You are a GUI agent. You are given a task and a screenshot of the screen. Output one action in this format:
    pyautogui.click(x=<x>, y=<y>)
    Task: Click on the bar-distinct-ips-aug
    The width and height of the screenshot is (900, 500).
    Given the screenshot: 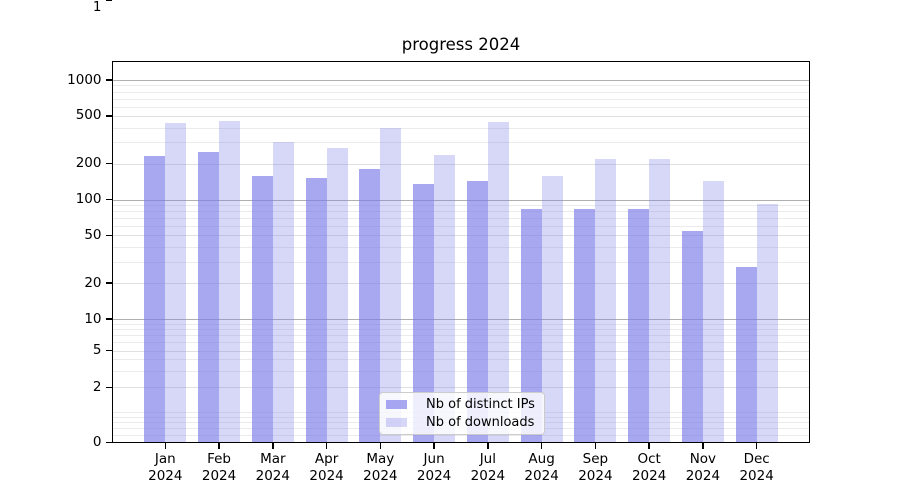 What is the action you would take?
    pyautogui.click(x=531, y=325)
    